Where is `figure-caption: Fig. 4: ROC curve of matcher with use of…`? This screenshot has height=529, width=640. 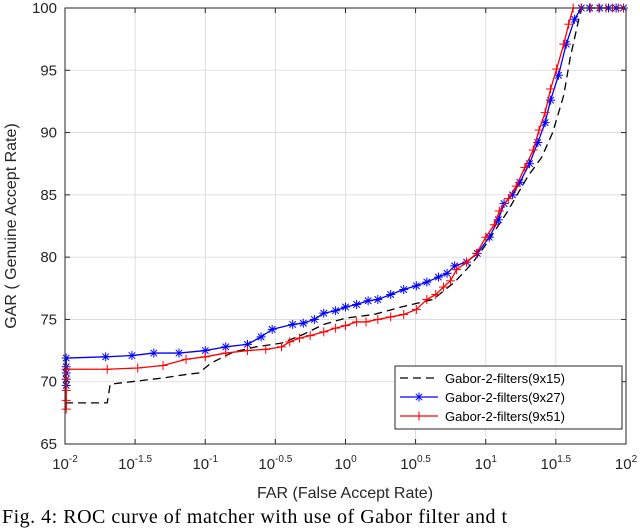
figure-caption: Fig. 4: ROC curve of matcher with use of… is located at coordinates (255, 517).